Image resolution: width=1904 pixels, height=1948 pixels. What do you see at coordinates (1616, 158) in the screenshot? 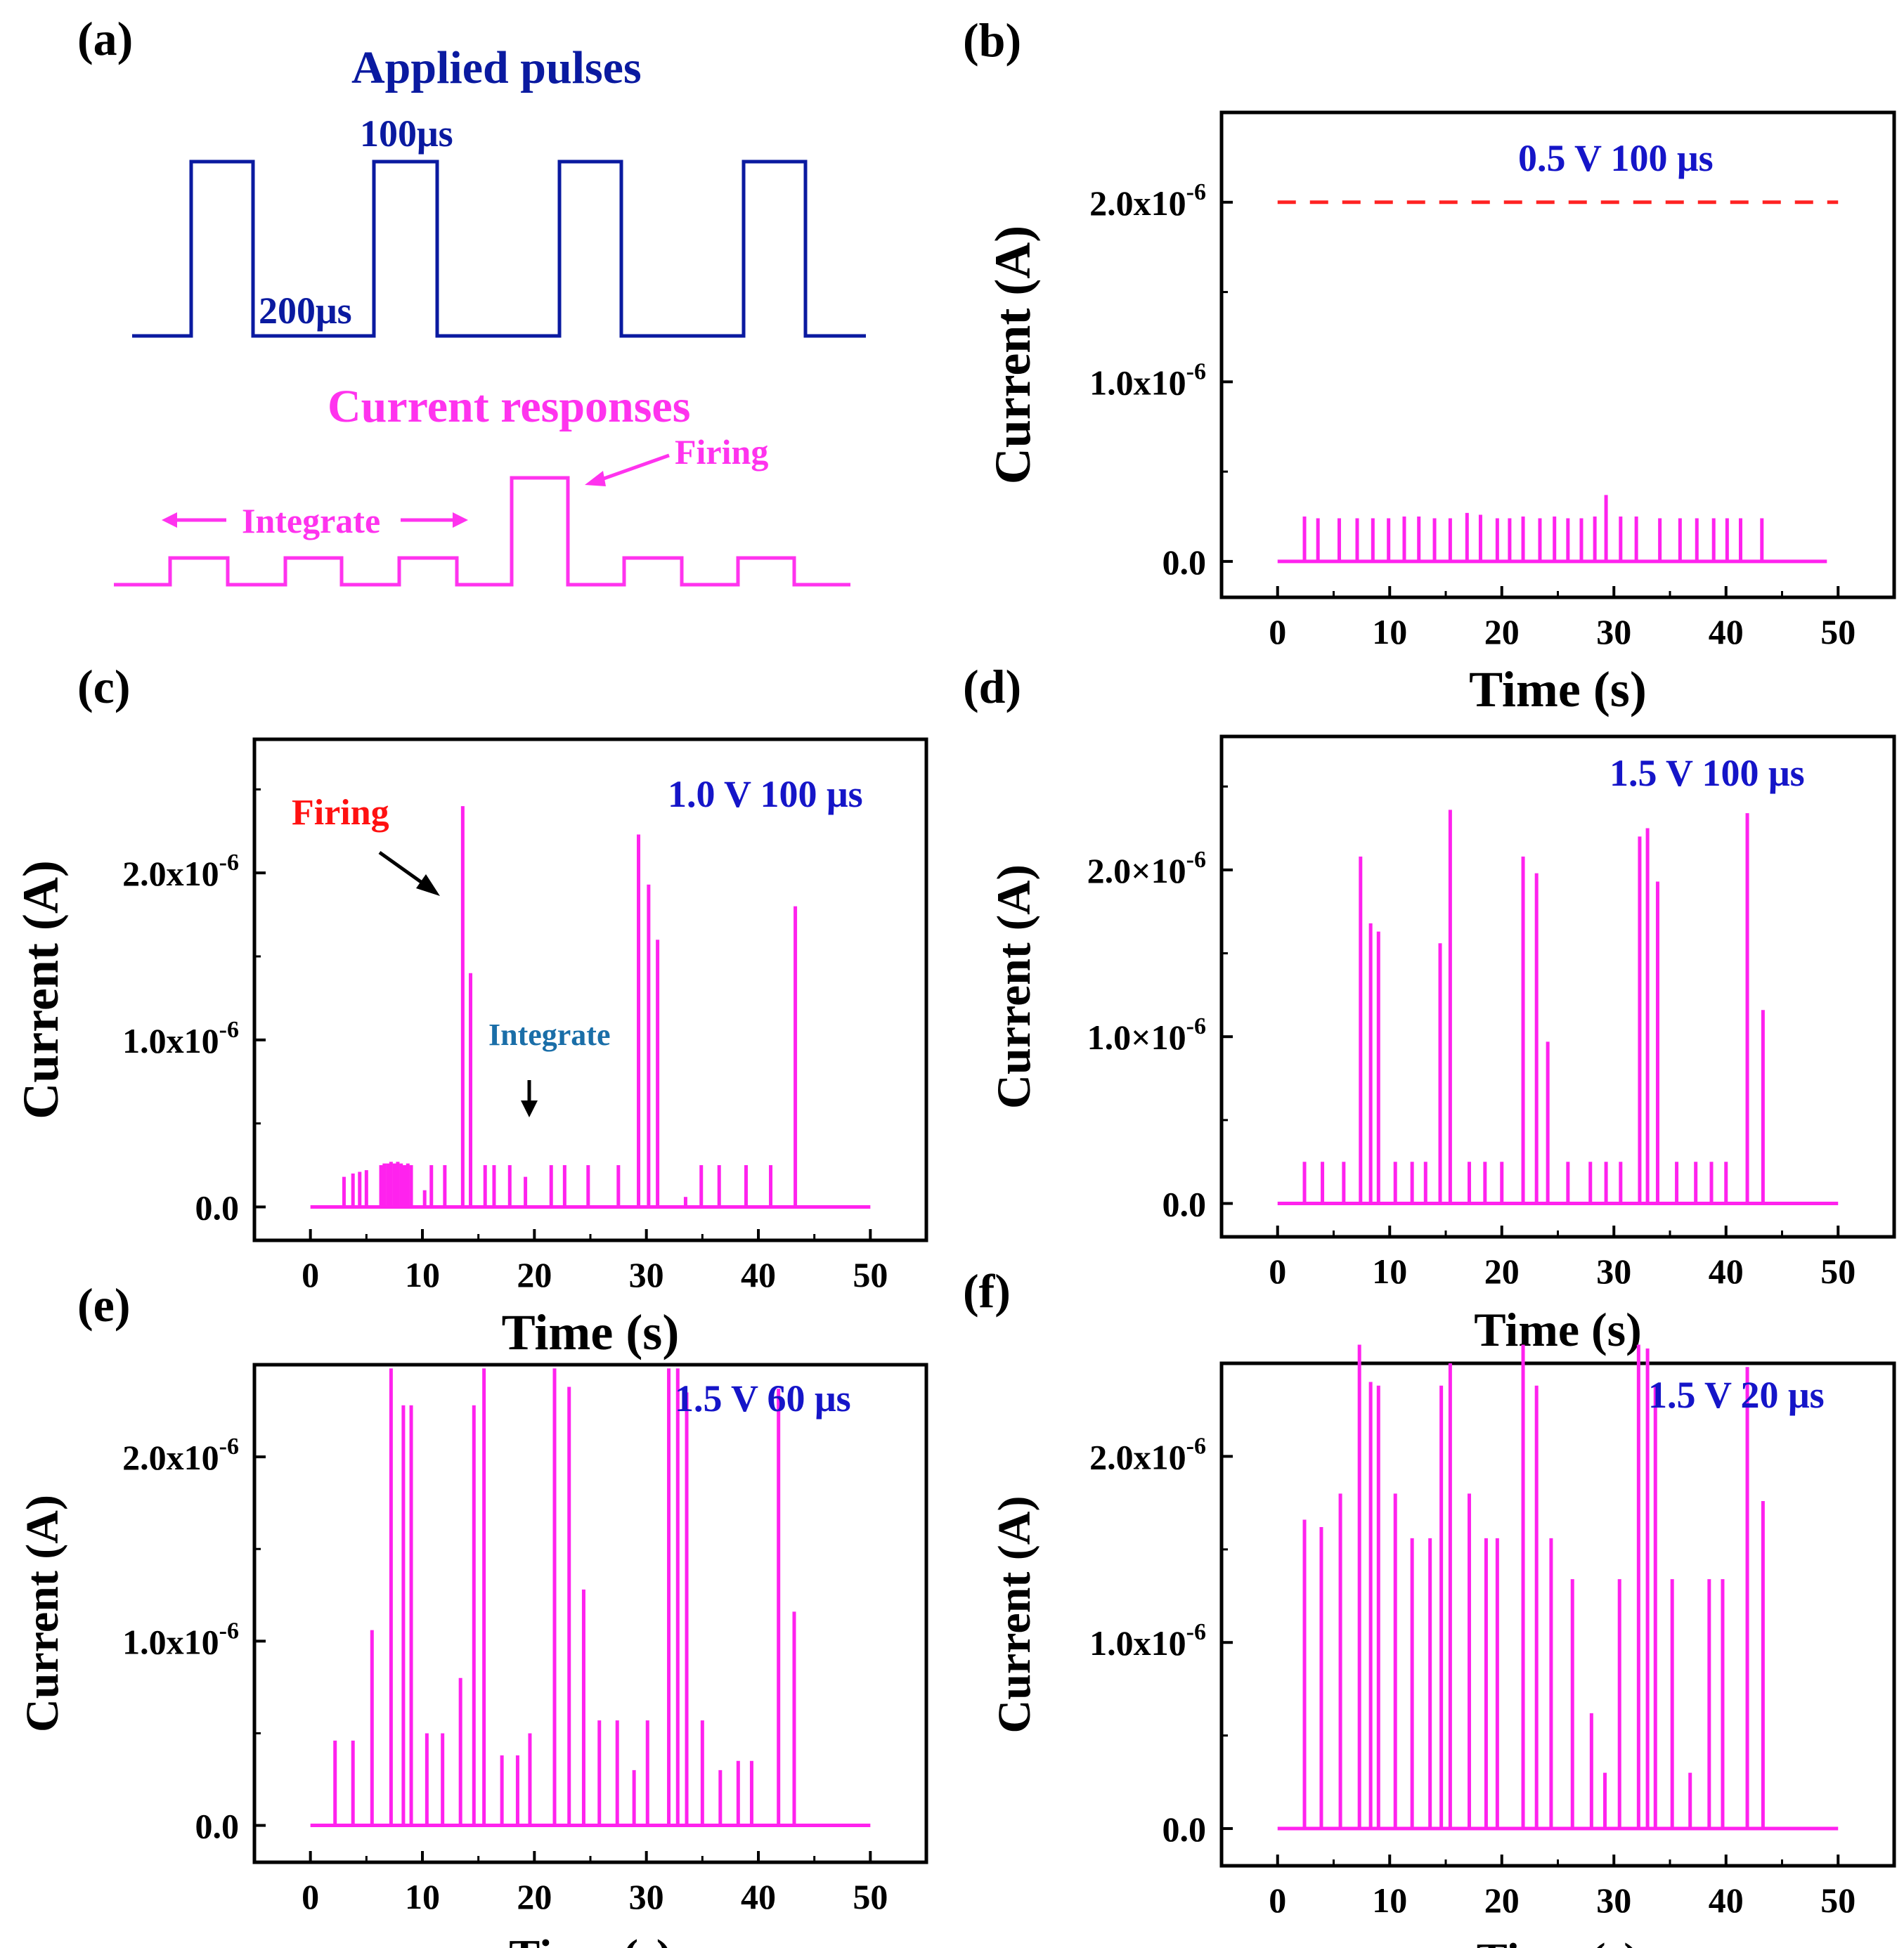
I see `condition-label: 0.5 V 100 μs` at bounding box center [1616, 158].